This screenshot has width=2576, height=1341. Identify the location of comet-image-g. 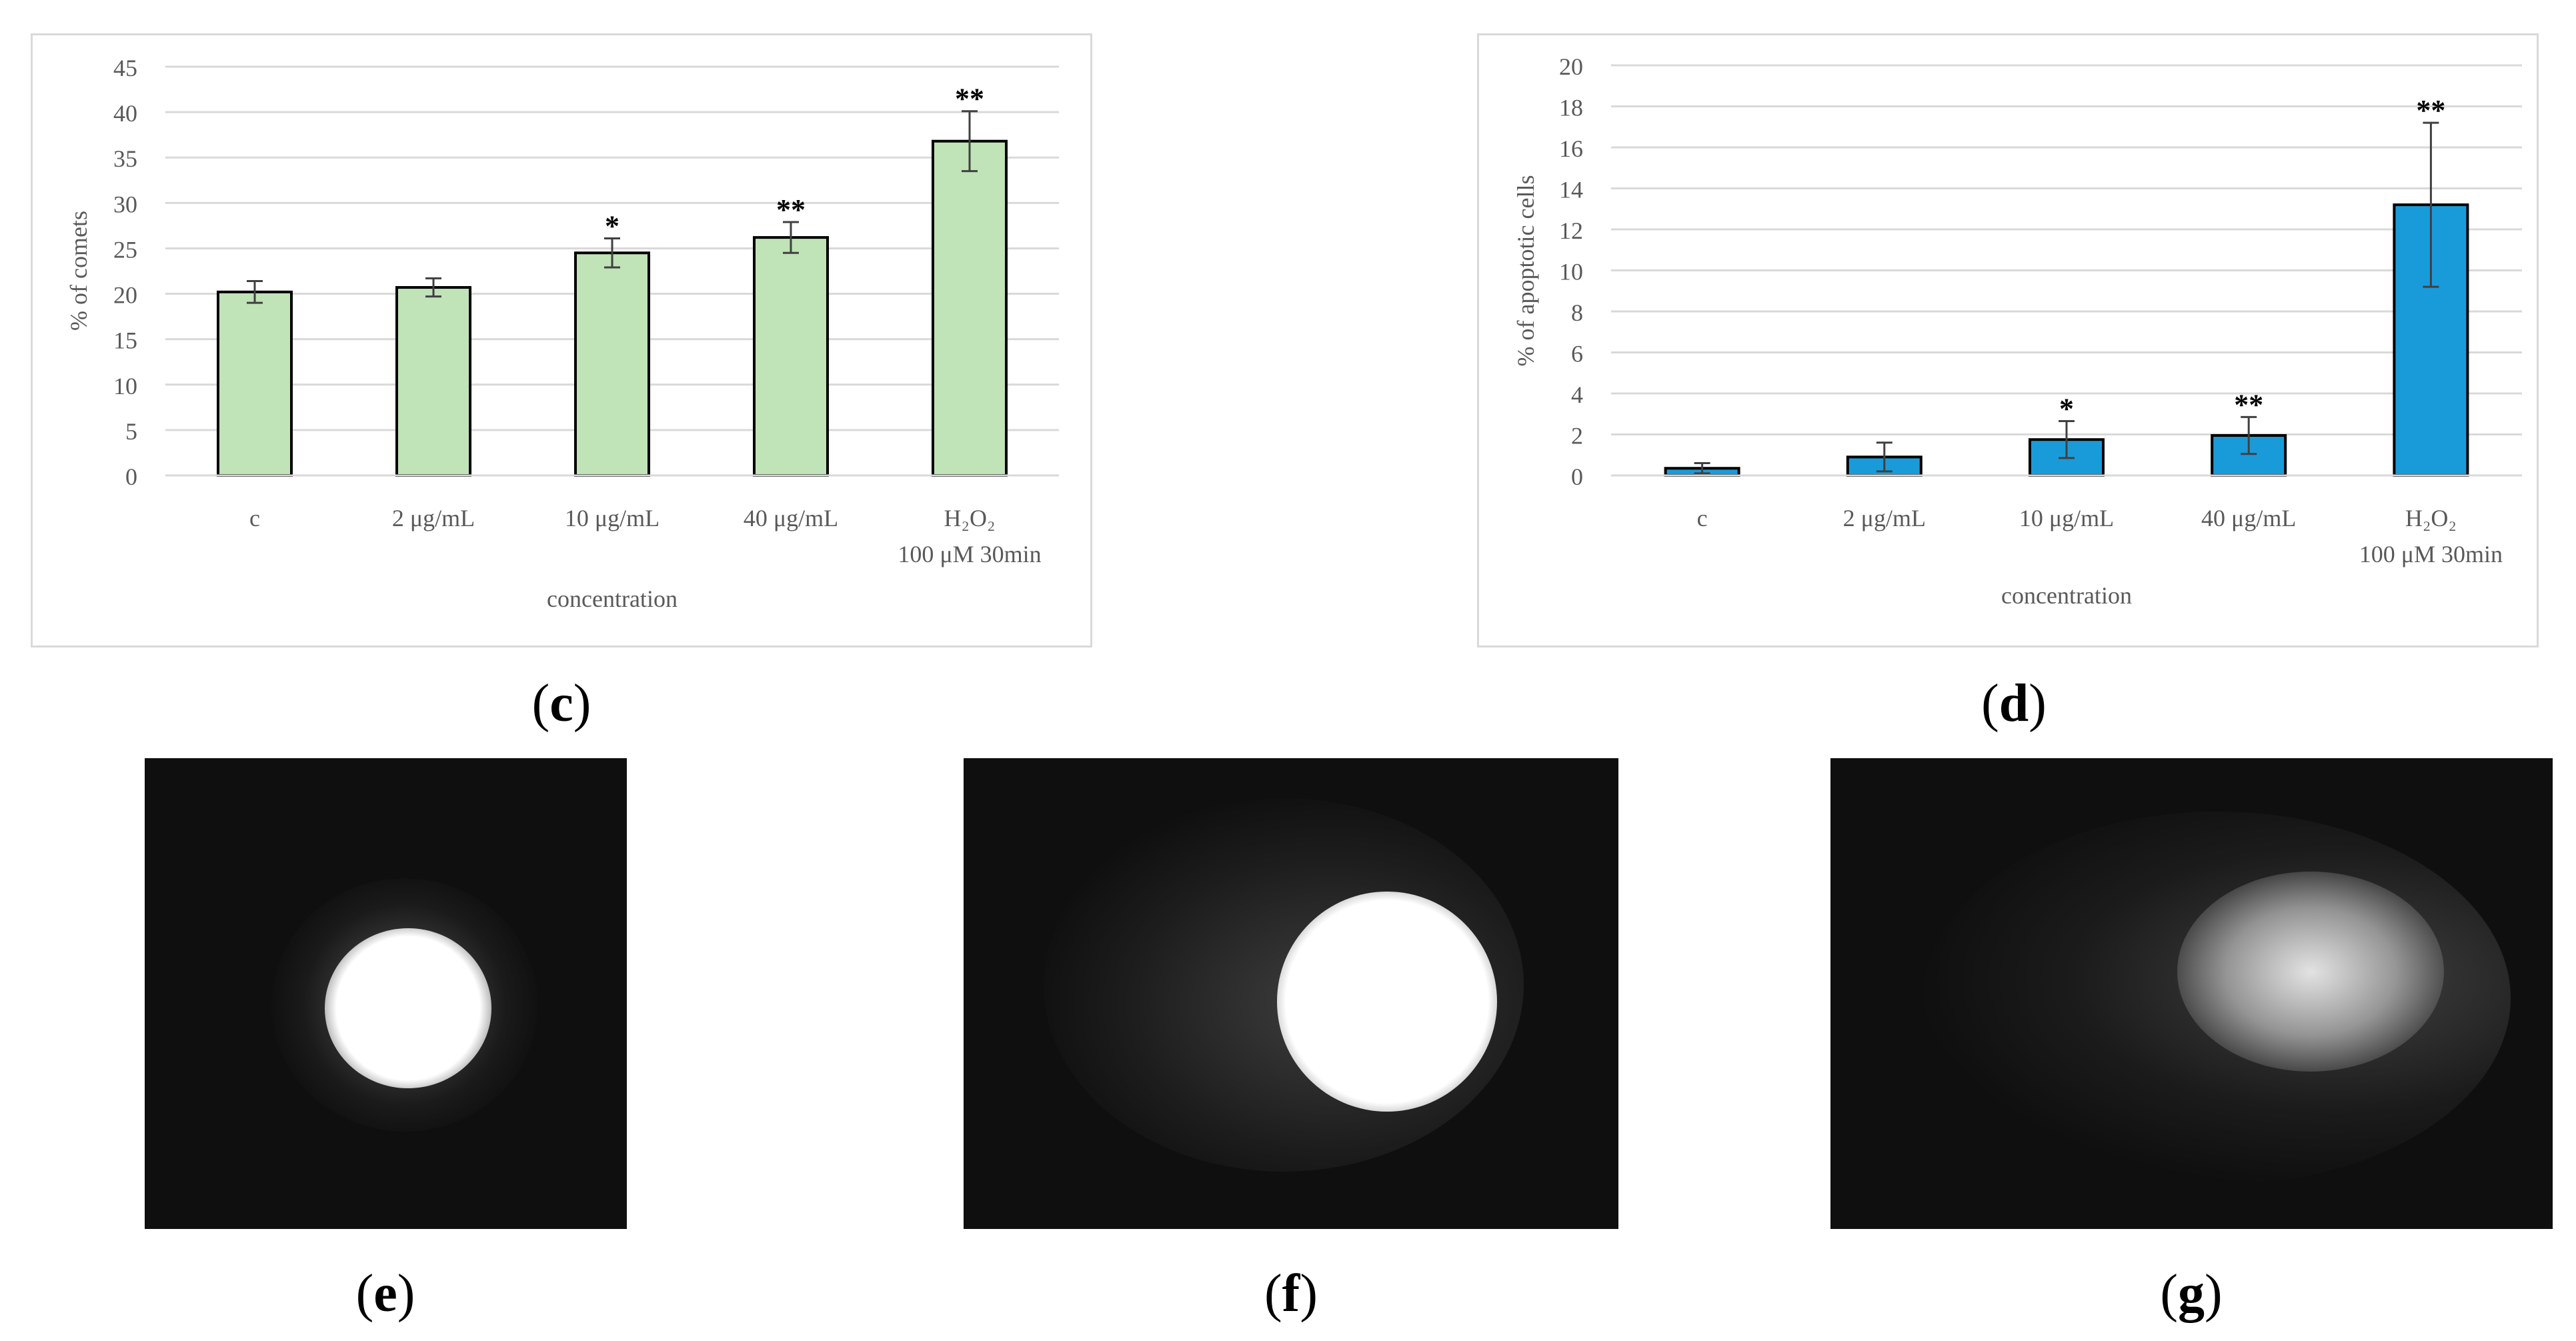
(2191, 993).